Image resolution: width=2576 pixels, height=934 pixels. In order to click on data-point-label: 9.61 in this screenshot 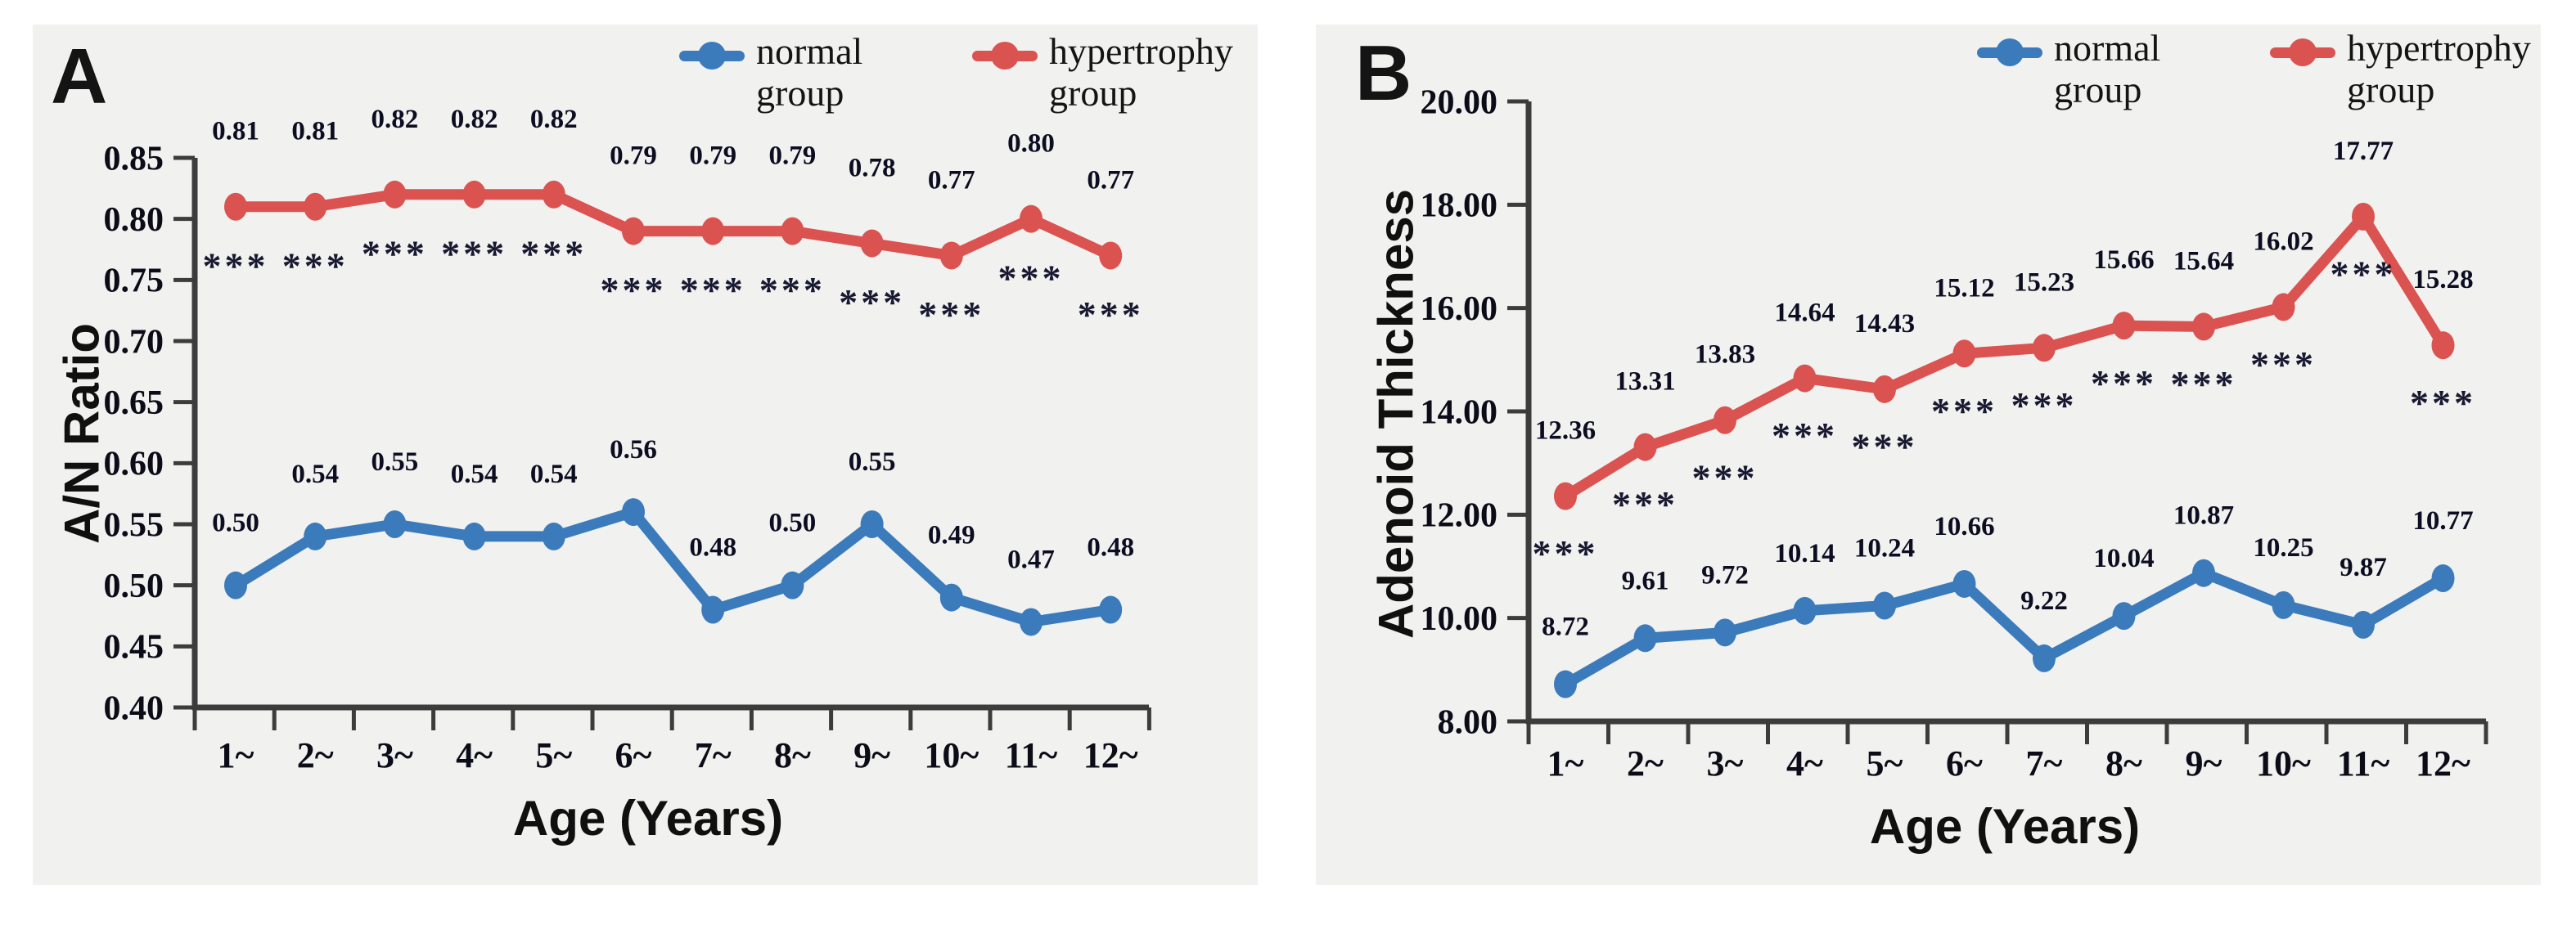, I will do `click(1645, 580)`.